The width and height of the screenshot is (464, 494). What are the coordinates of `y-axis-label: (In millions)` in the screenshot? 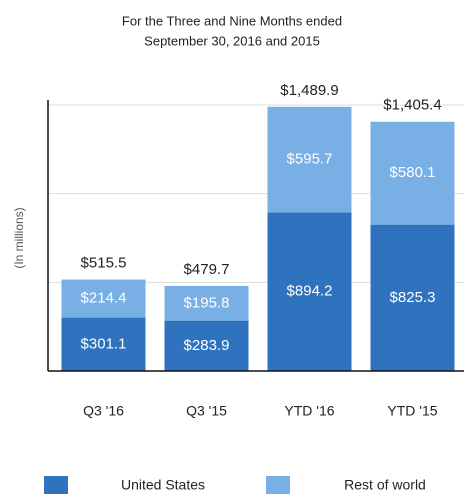 It's located at (19, 237).